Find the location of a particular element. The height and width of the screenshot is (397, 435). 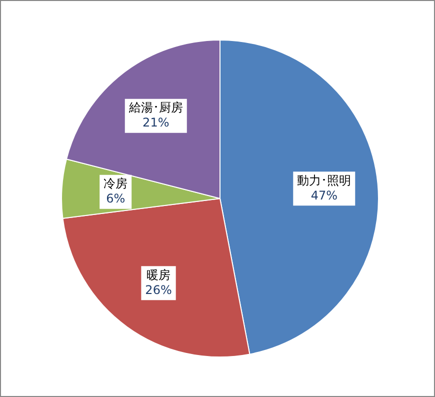

slice-label: 動力･照明 is located at coordinates (324, 180).